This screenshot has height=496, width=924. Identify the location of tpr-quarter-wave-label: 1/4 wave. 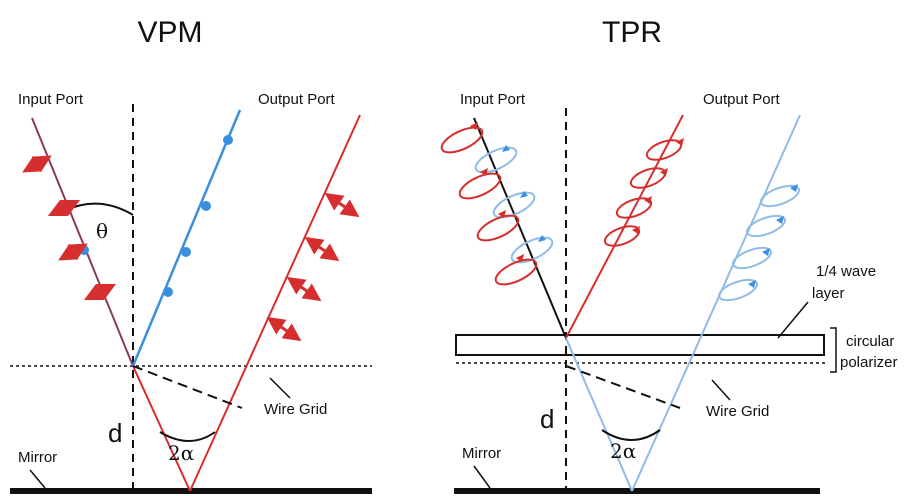
(846, 271).